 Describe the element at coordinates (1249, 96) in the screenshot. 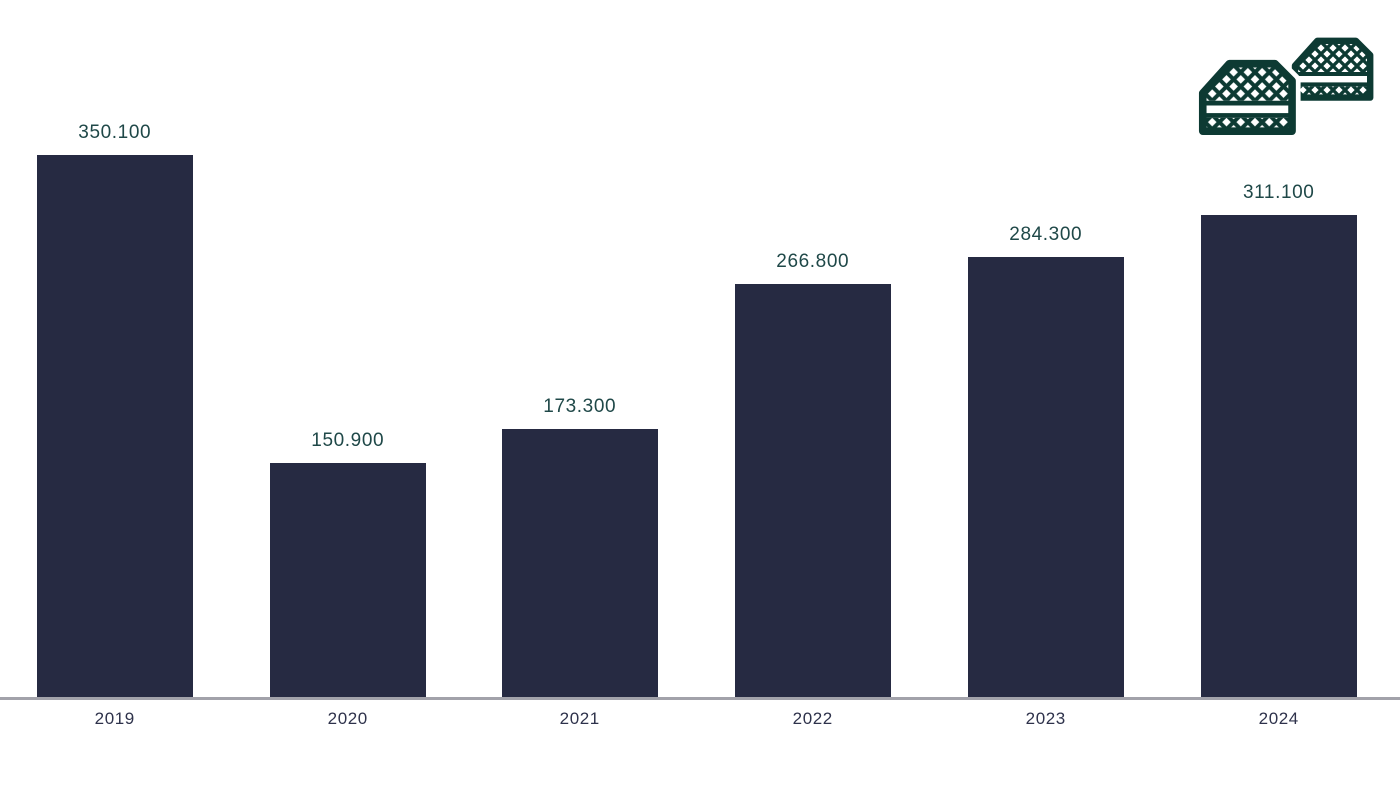

I see `crate-icon-large` at that location.